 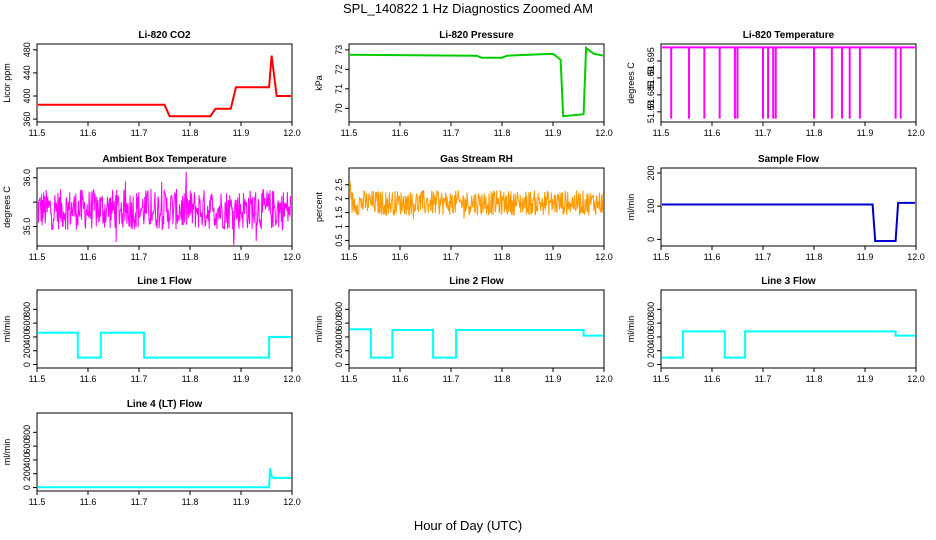 What do you see at coordinates (339, 226) in the screenshot?
I see `y-tick-label: 1` at bounding box center [339, 226].